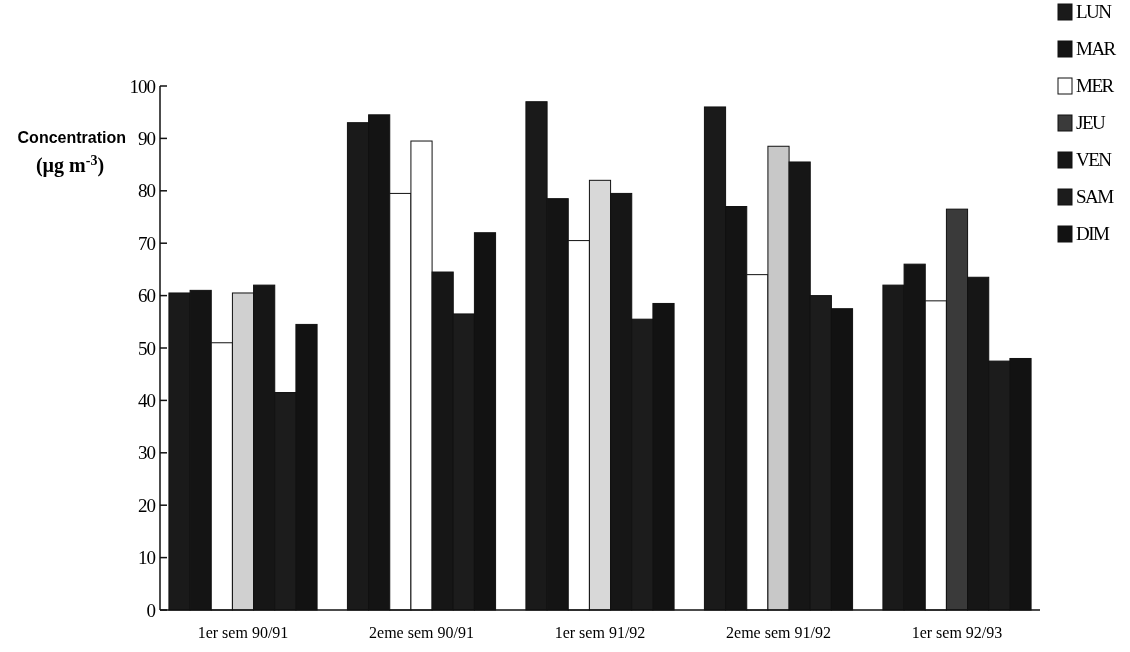 This screenshot has height=652, width=1130. Describe the element at coordinates (71, 153) in the screenshot. I see `y-axis-title: Concentration (µg m$^{-3}$)` at that location.